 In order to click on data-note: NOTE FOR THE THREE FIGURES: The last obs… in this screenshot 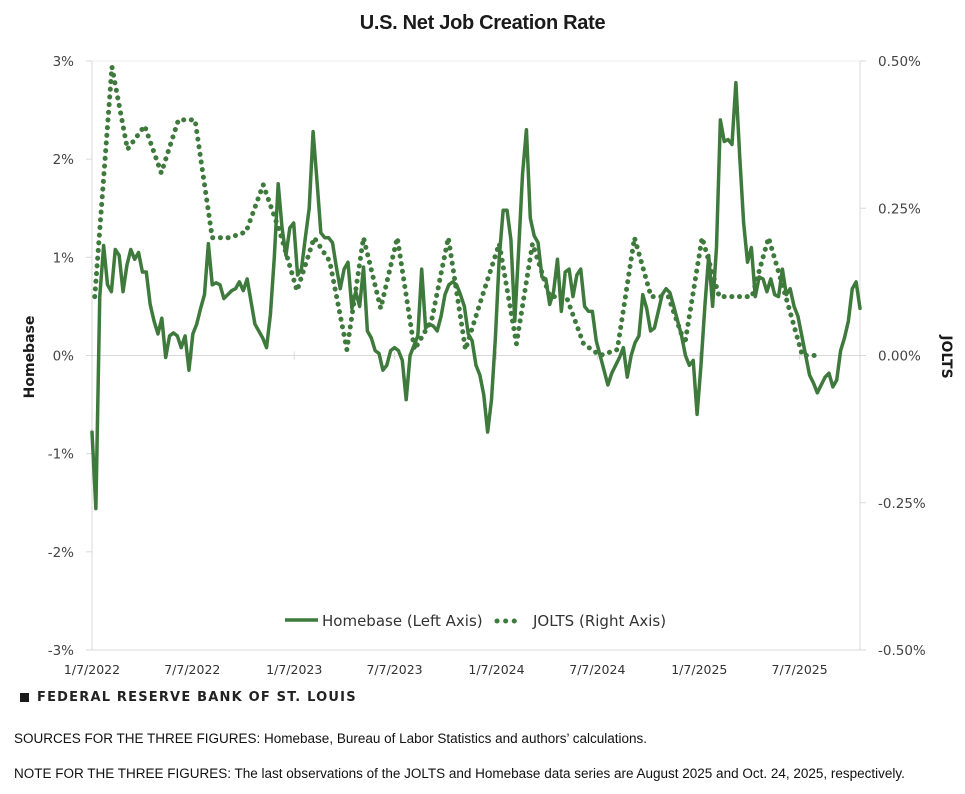, I will do `click(459, 773)`.